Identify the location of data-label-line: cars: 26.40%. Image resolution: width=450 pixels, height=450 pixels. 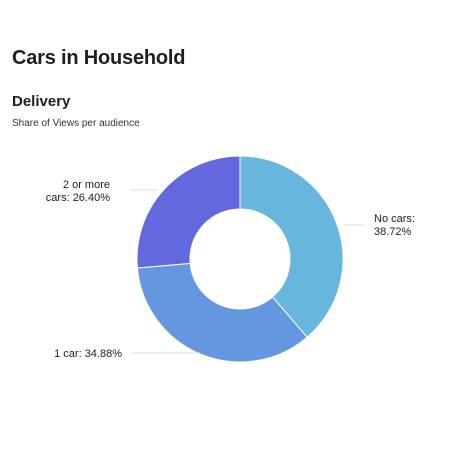
(78, 198).